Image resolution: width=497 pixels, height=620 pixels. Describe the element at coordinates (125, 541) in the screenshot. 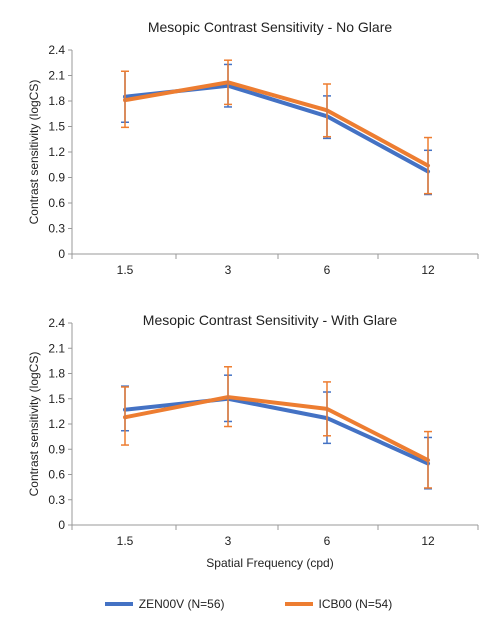

I see `x-tick-label-1-0: 1.5` at that location.